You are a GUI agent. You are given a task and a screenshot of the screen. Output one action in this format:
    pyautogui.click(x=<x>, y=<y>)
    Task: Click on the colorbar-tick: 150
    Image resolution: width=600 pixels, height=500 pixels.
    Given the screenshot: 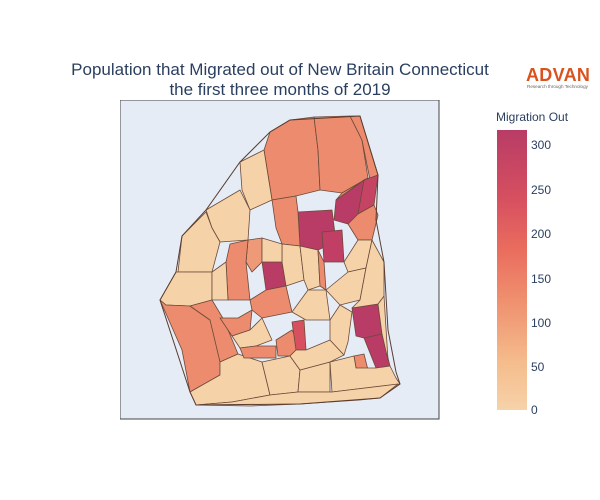 What is the action you would take?
    pyautogui.click(x=541, y=279)
    